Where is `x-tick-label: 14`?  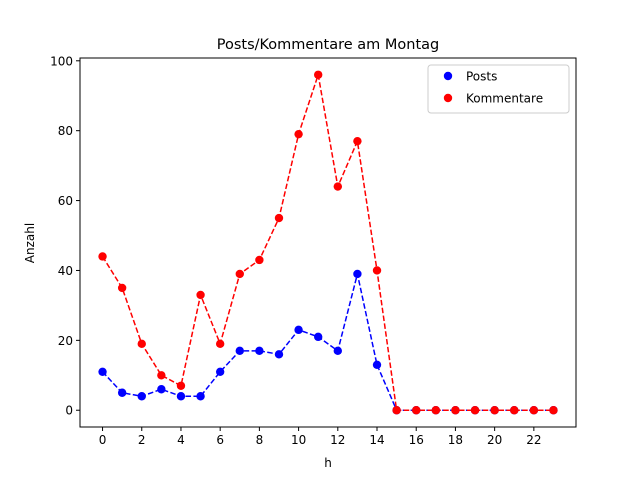 x-tick-label: 14 is located at coordinates (376, 440).